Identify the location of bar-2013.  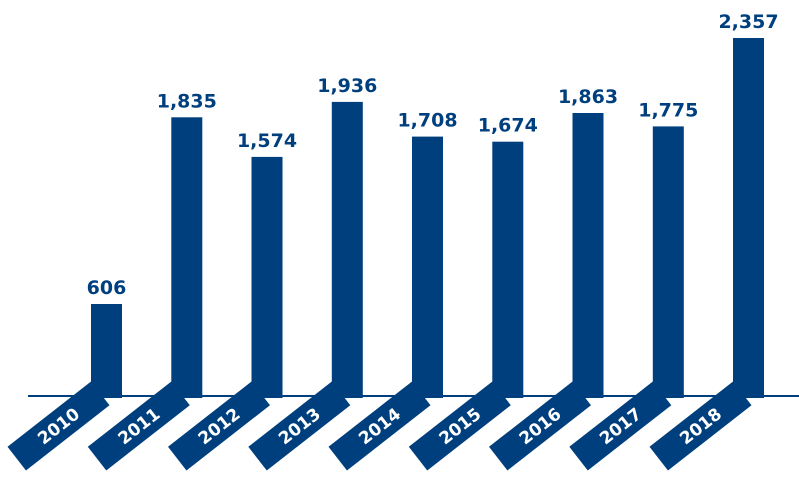
(347, 250).